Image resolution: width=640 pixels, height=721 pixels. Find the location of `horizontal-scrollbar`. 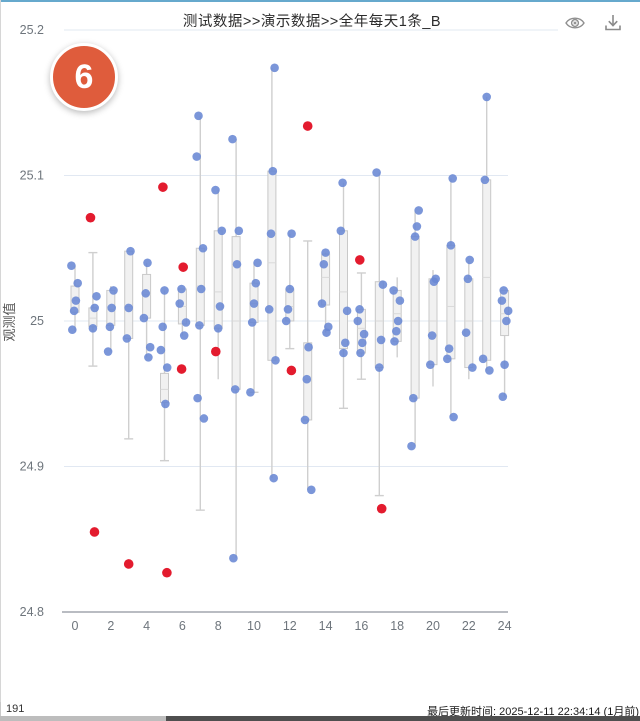

horizontal-scrollbar is located at coordinates (320, 718).